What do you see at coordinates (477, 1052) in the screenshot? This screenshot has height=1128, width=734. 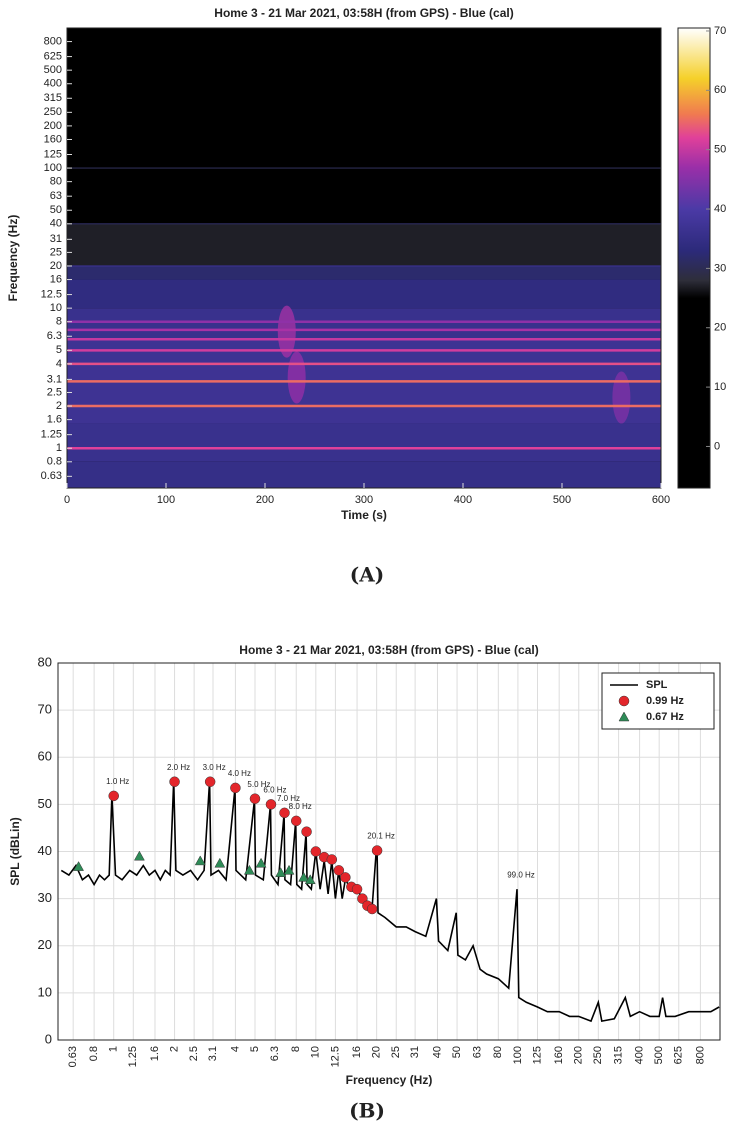 I see `x-tick-label: 63` at bounding box center [477, 1052].